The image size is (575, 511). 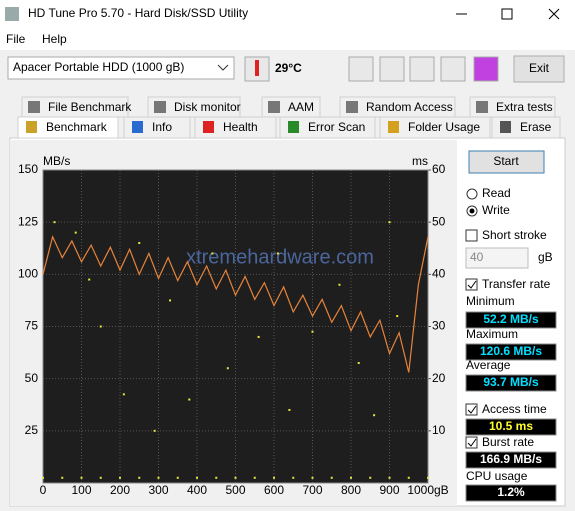 What do you see at coordinates (336, 127) in the screenshot?
I see `tab-label: Error Scan` at bounding box center [336, 127].